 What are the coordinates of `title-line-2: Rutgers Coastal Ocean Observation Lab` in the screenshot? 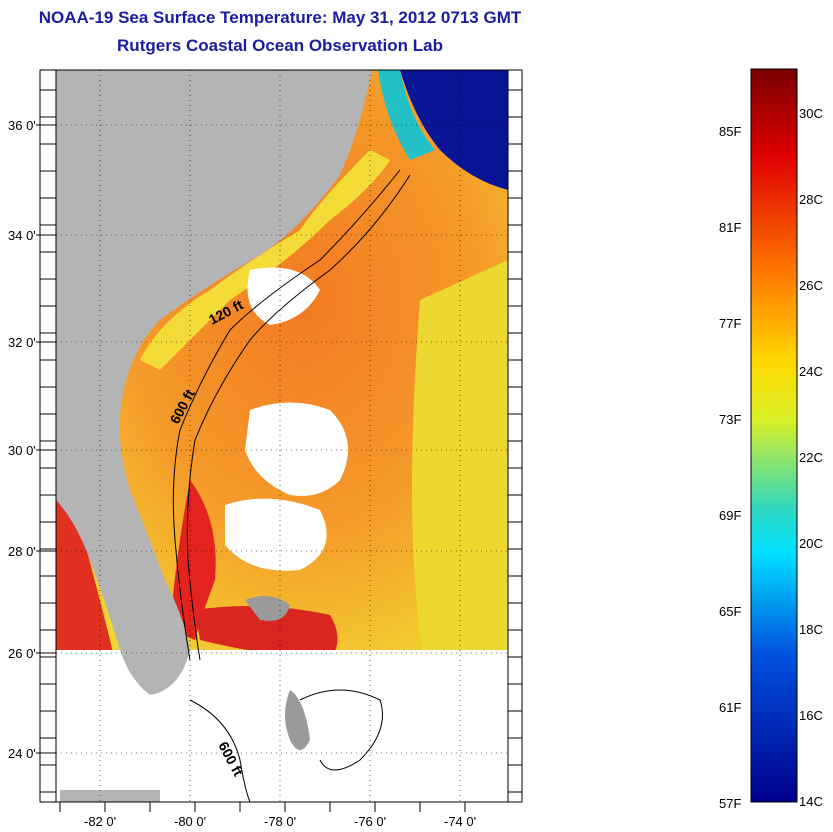 It's located at (280, 45).